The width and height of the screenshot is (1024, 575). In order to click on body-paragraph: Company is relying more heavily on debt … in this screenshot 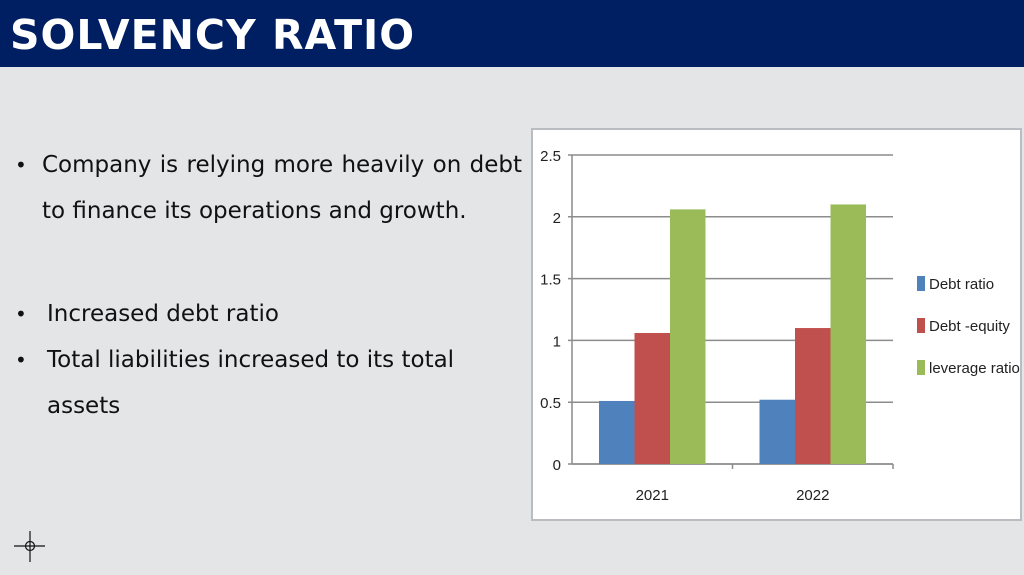, I will do `click(282, 188)`.